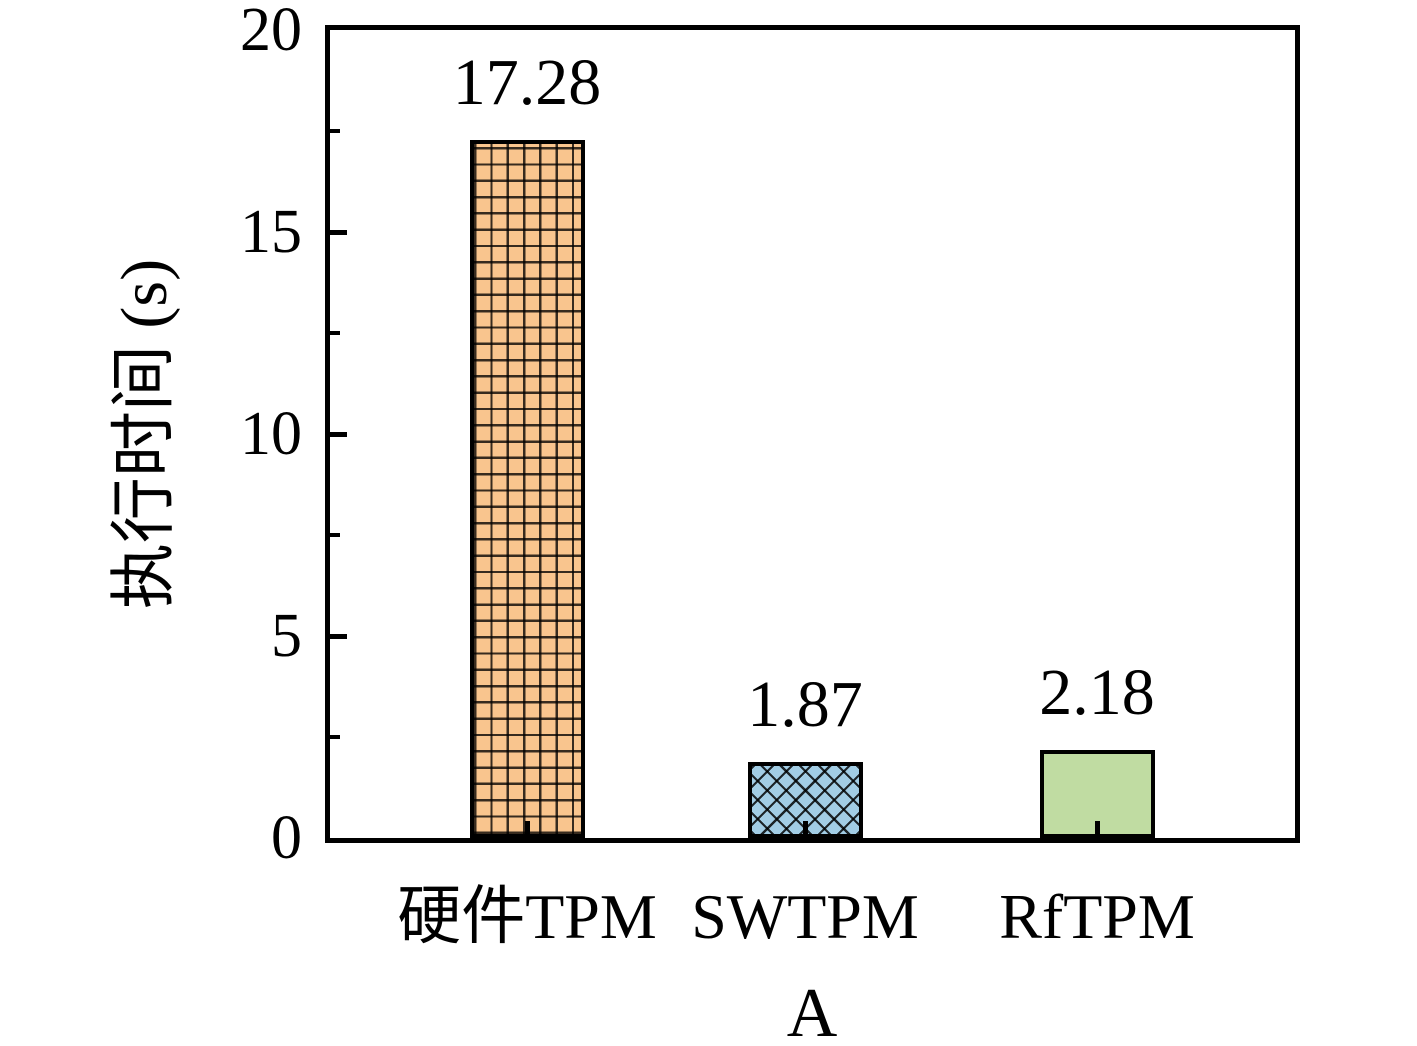 This screenshot has width=1417, height=1046. I want to click on bar-value-label: 2.18, so click(1097, 692).